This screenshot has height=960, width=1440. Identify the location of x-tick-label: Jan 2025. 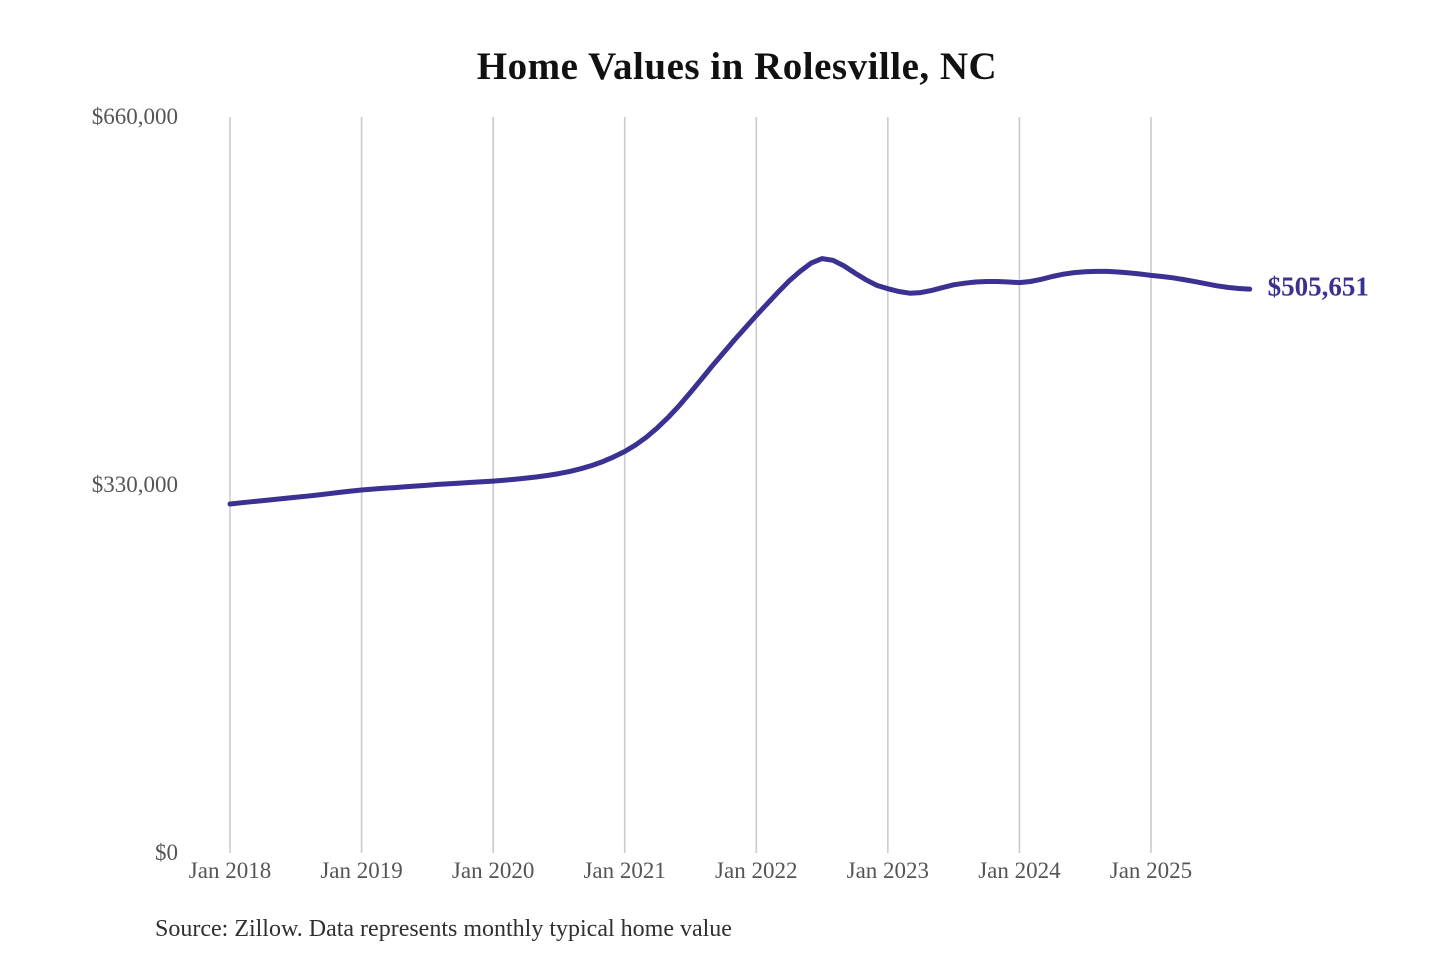
(1151, 870).